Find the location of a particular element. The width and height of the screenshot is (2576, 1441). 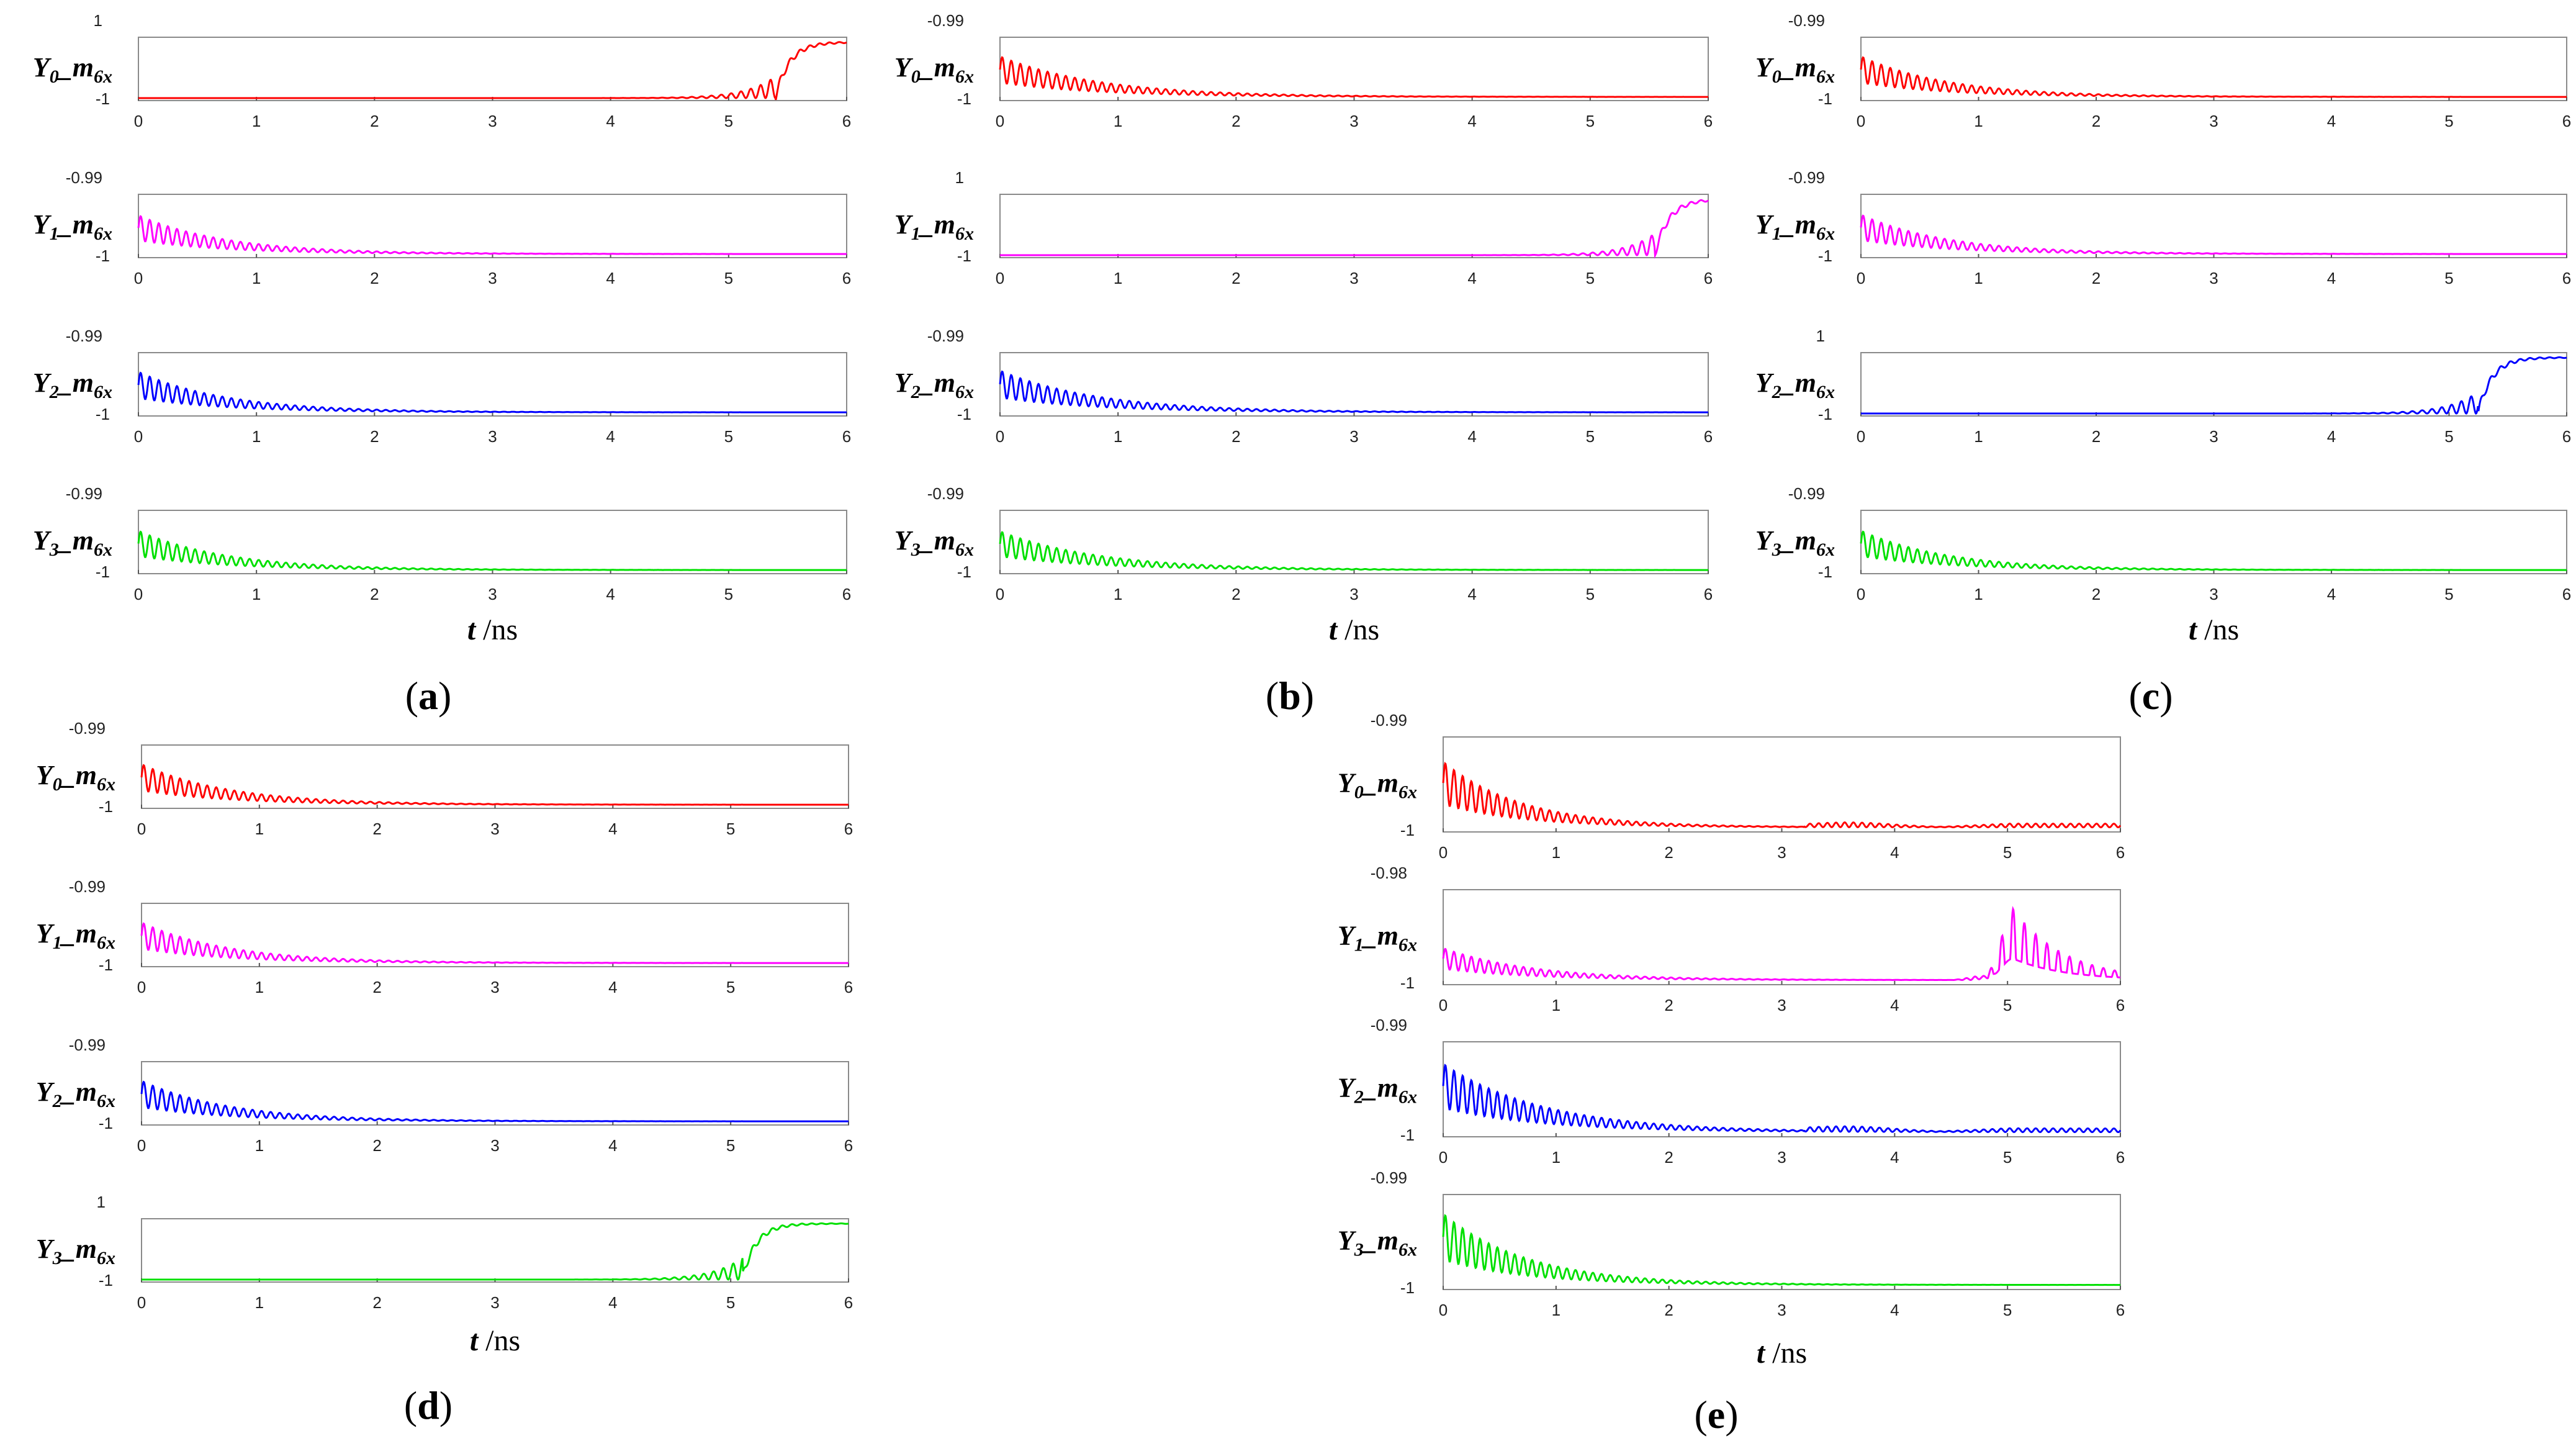

ytick-top-label: -0.98 is located at coordinates (1389, 873).